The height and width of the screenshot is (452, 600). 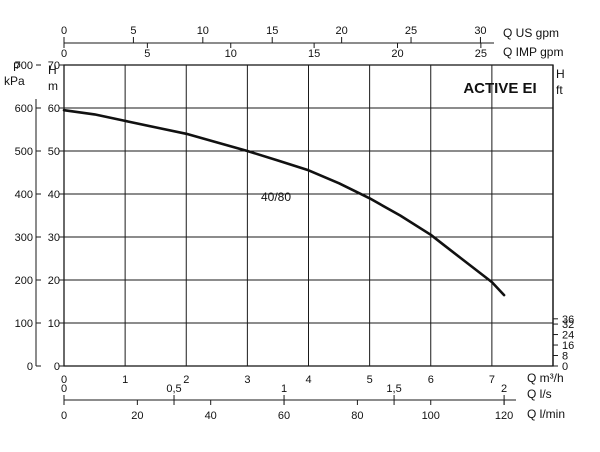 I want to click on y-tick-label: 70, so click(x=54, y=66).